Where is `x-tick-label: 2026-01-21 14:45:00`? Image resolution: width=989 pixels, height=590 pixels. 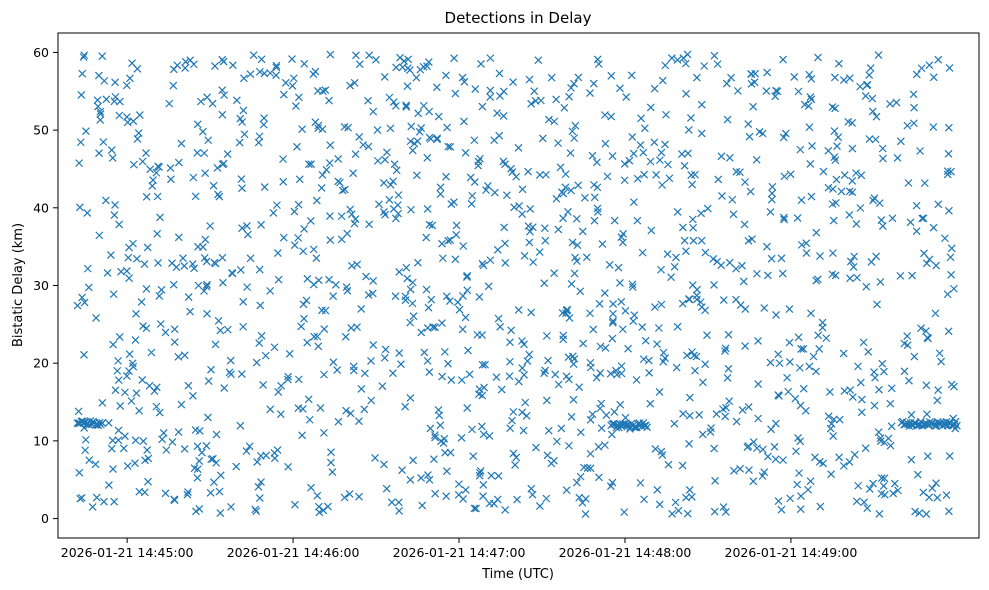 x-tick-label: 2026-01-21 14:45:00 is located at coordinates (127, 552).